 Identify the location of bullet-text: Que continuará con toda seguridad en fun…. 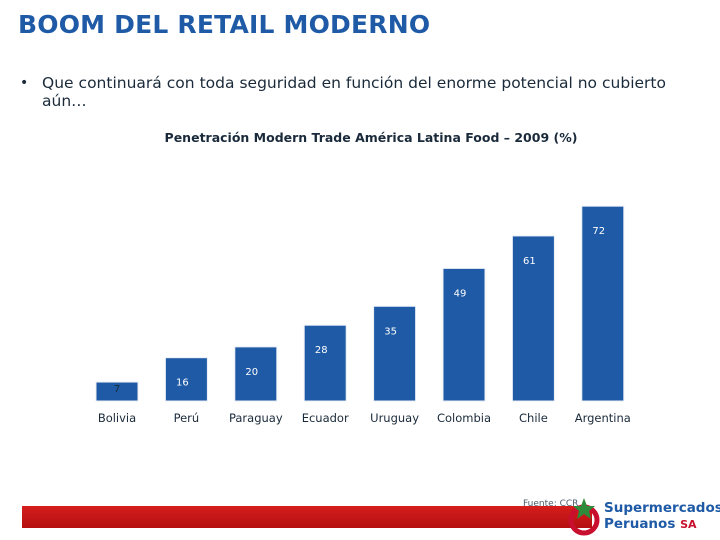
(354, 92).